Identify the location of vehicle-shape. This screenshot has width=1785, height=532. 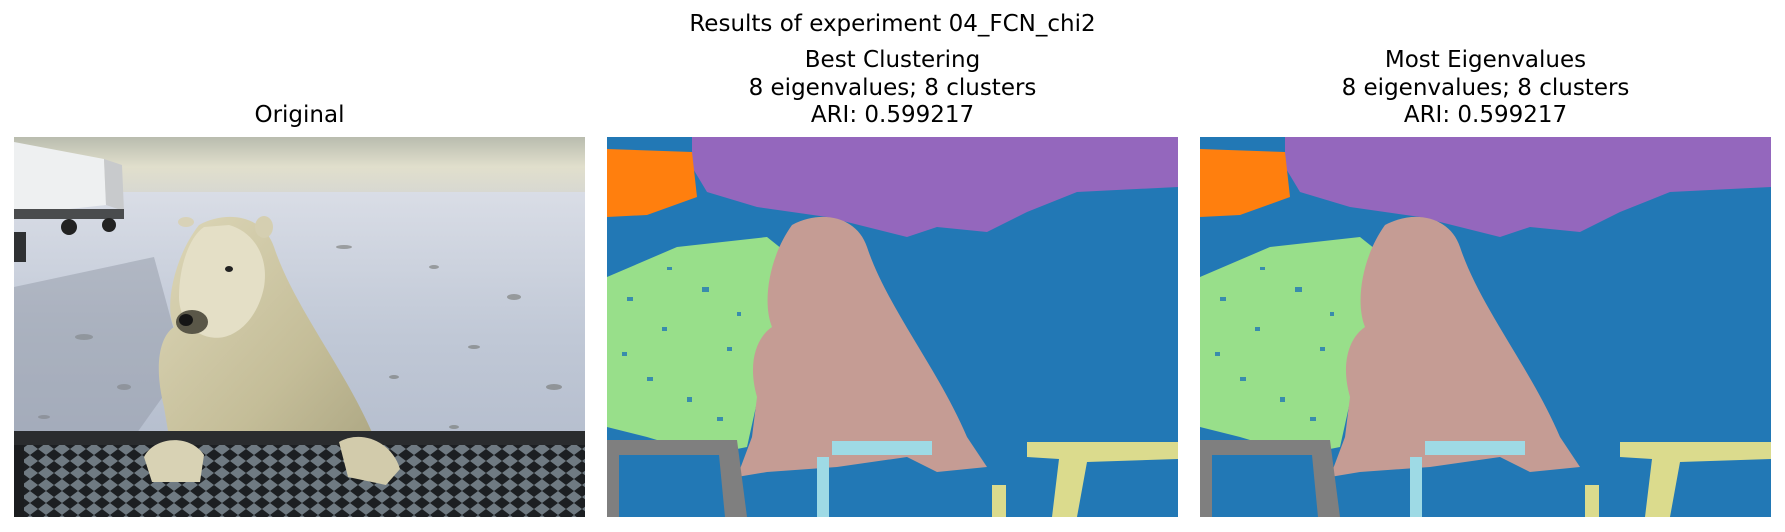
(69, 202).